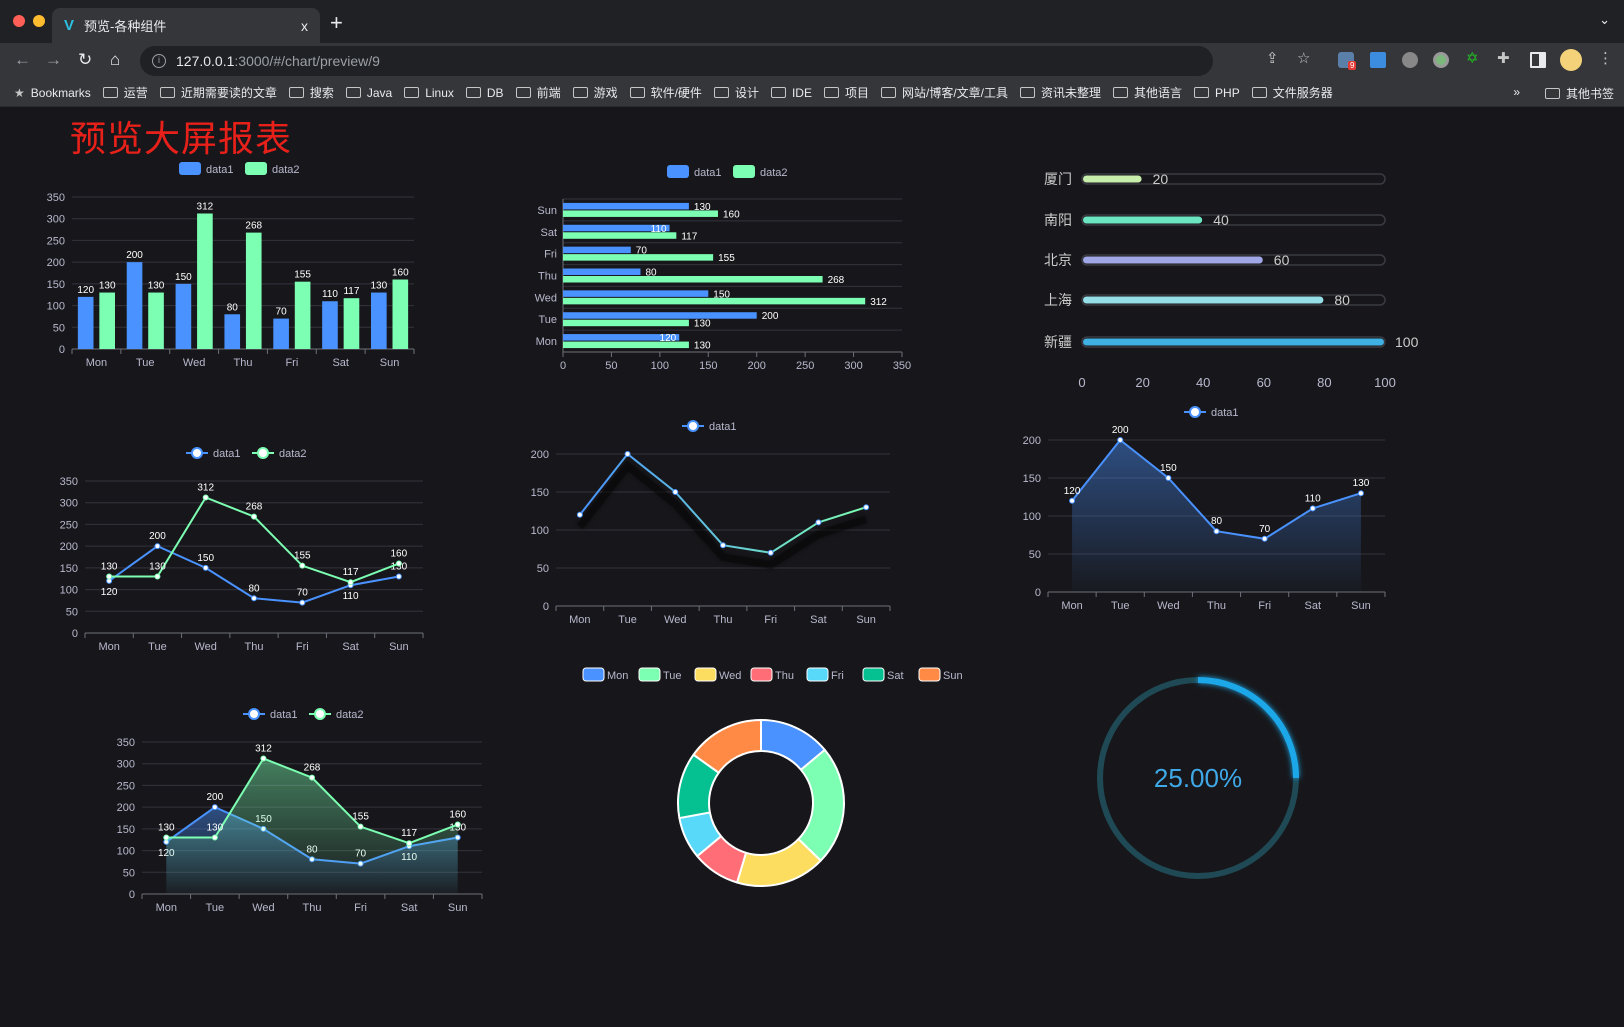 This screenshot has height=1027, width=1624. What do you see at coordinates (821, 805) in the screenshot?
I see `donut-slice-Tue` at bounding box center [821, 805].